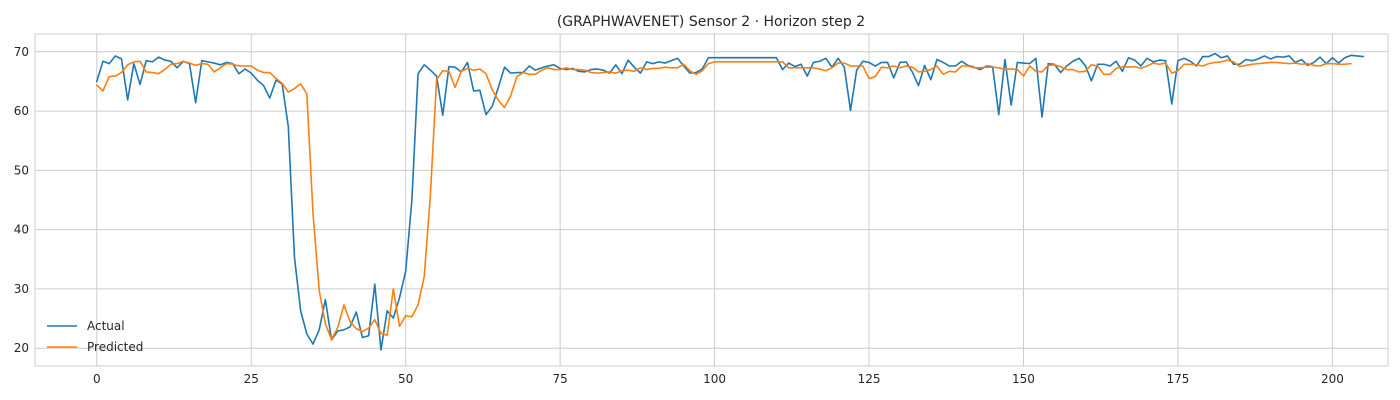 The image size is (1400, 400). I want to click on y-tick-label: 40, so click(21, 230).